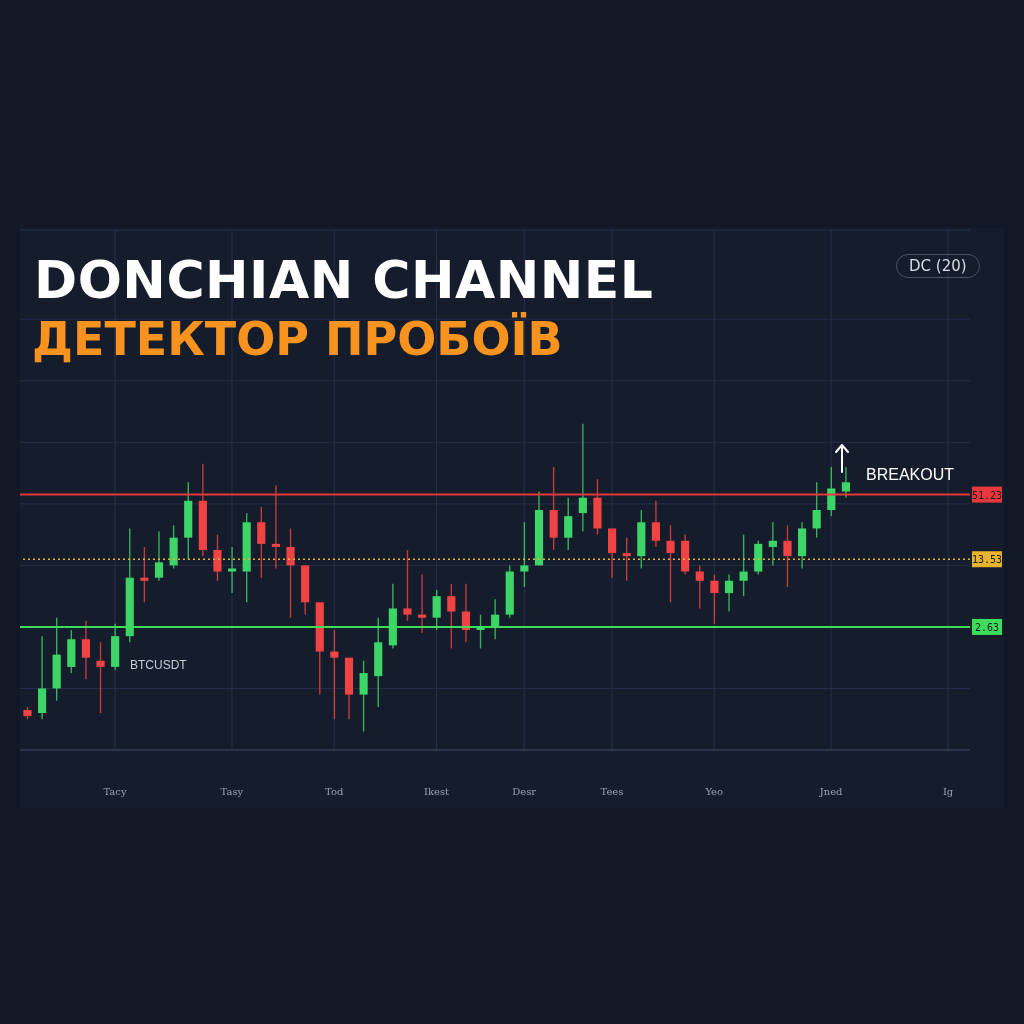 Image resolution: width=1024 pixels, height=1024 pixels. What do you see at coordinates (987, 495) in the screenshot?
I see `text: 51.23` at bounding box center [987, 495].